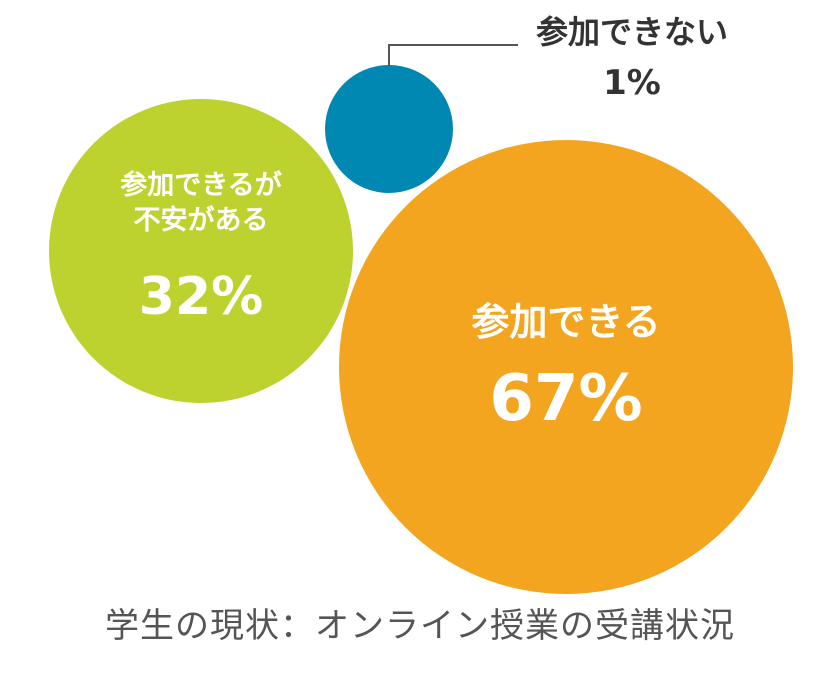  I want to click on callout-cannot-label: 参加できない, so click(632, 32).